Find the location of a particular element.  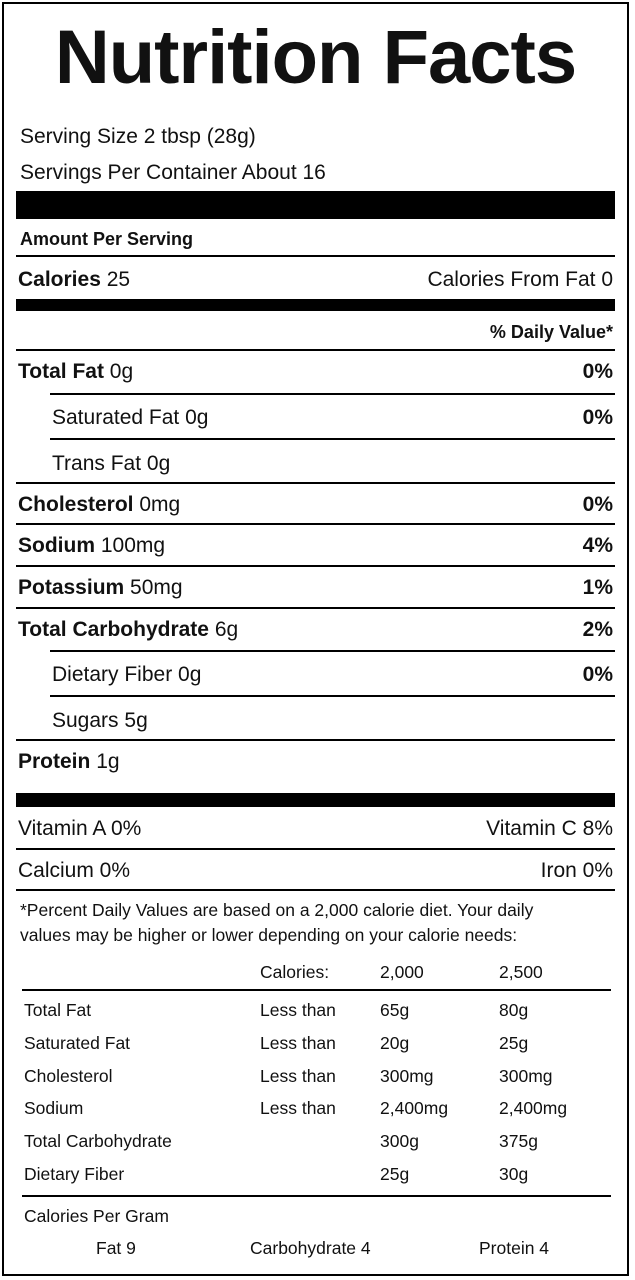

nutrient-label: Total Carbohydrate is located at coordinates (113, 629).